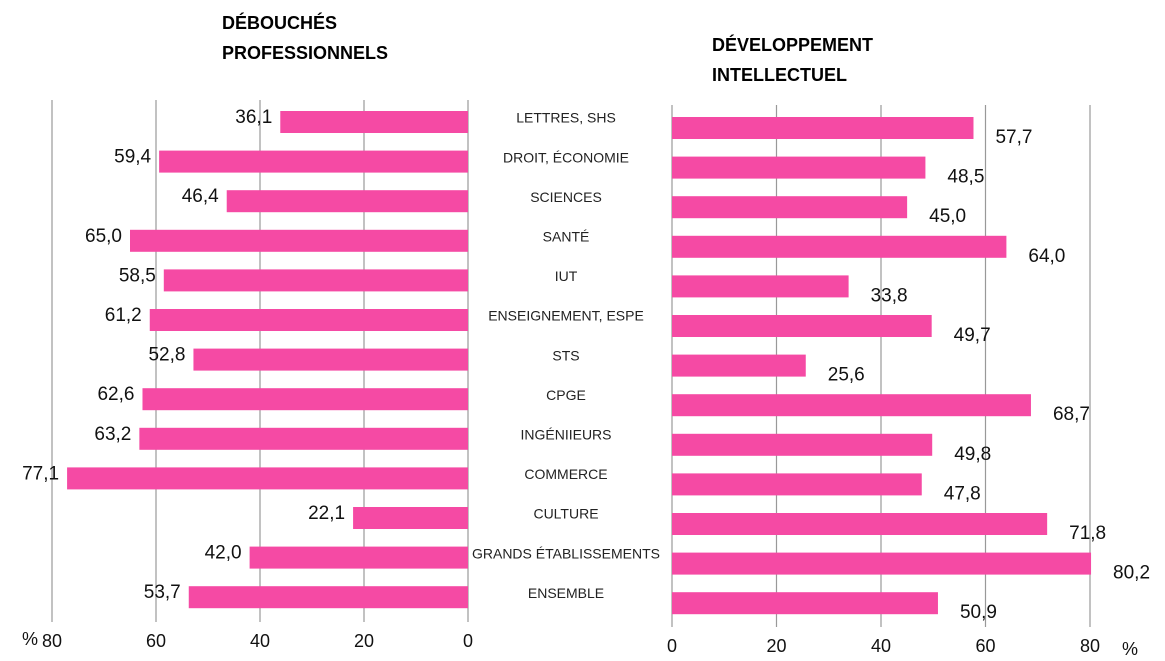 This screenshot has width=1165, height=661. What do you see at coordinates (566, 157) in the screenshot?
I see `category-label: DROIT, ÉCONOMIE` at bounding box center [566, 157].